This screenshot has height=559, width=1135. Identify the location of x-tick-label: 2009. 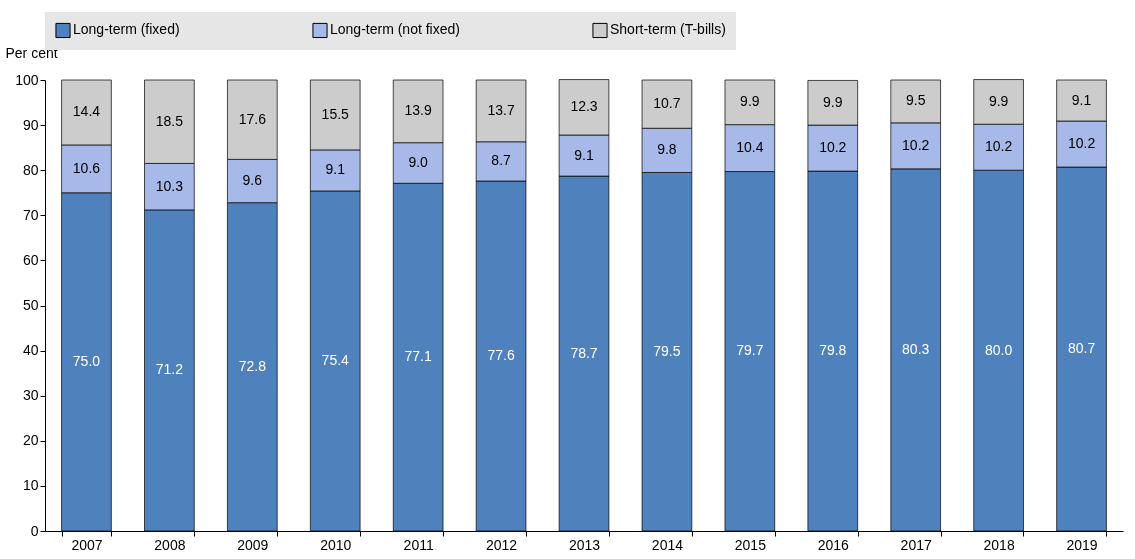
(253, 544).